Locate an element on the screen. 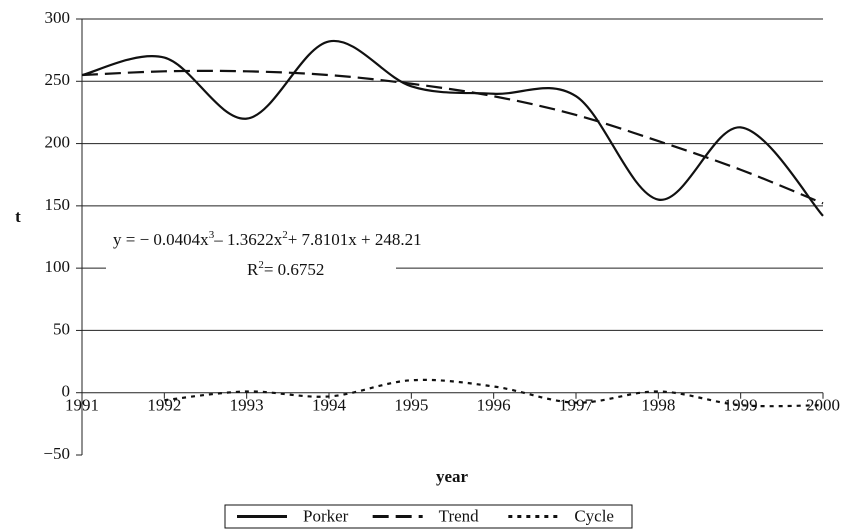  x-tick-label: 1993 is located at coordinates (247, 405).